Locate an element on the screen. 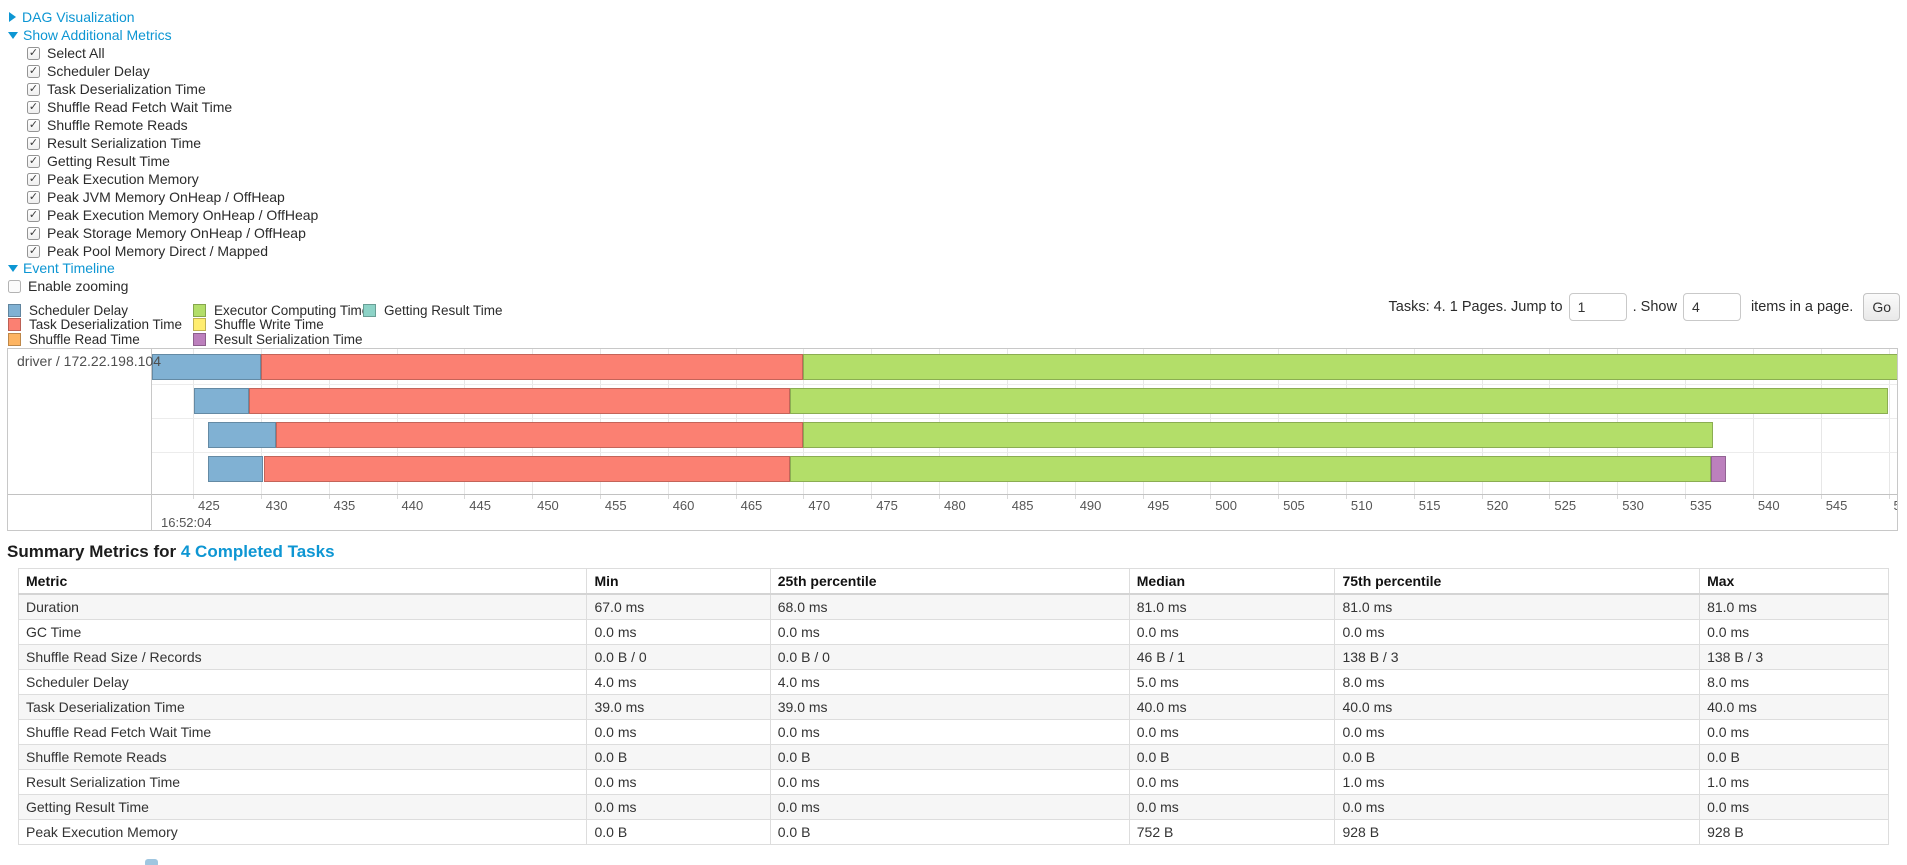  show-additional-metrics-toggle: Show Additional Metrics is located at coordinates (89, 35).